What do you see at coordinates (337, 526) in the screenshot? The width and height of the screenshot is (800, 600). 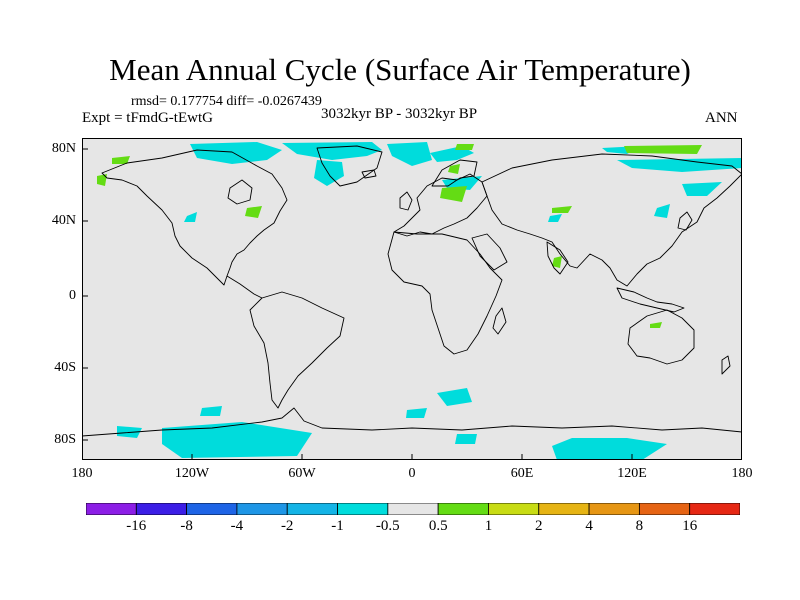 I see `colorbar-label: -1` at bounding box center [337, 526].